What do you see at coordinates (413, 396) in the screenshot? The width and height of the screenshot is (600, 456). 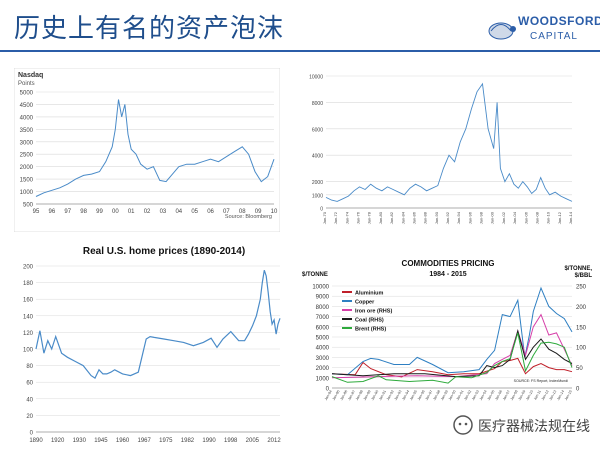 I see `x-tick-label: Jan-95` at bounding box center [413, 396].